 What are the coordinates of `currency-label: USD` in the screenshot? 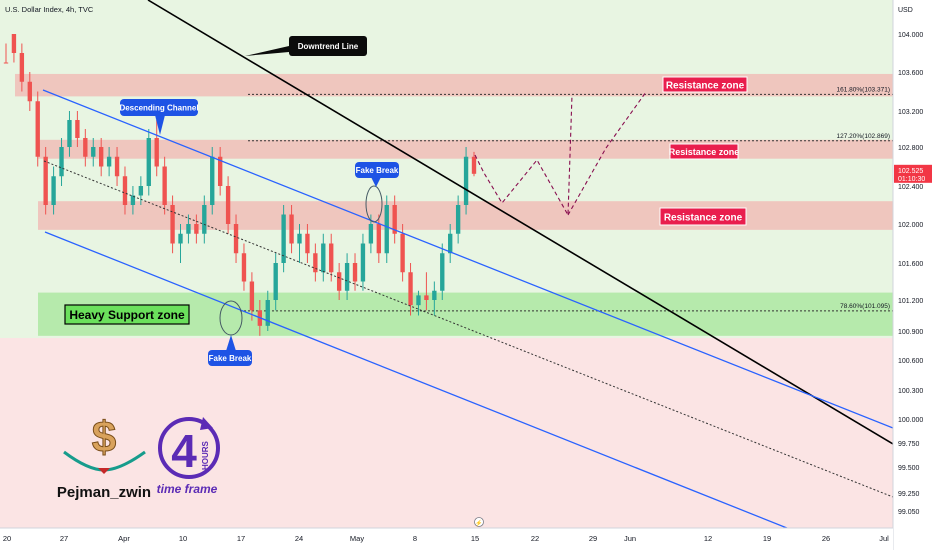 It's located at (905, 10).